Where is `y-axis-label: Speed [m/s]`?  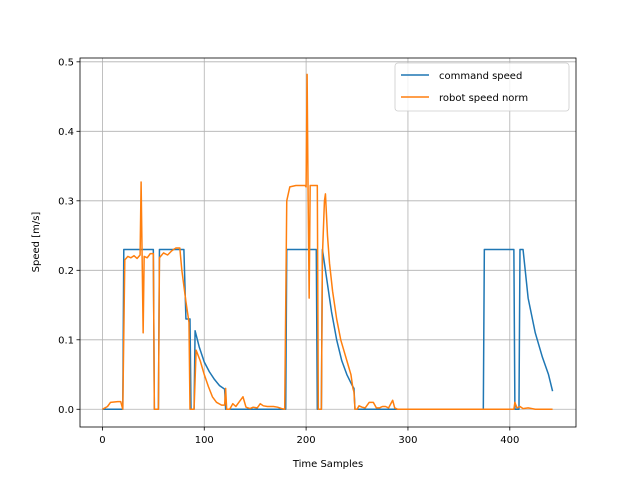
y-axis-label: Speed [m/s] is located at coordinates (36, 242).